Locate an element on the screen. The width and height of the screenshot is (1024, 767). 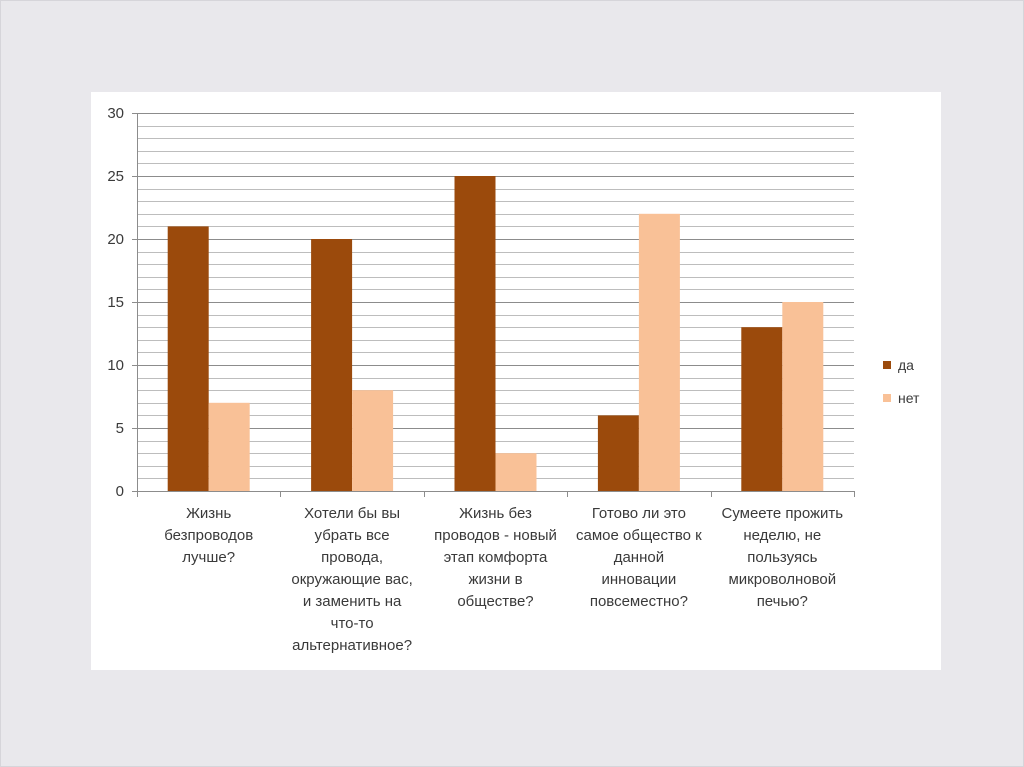
y-tick-label: 15 is located at coordinates (115, 302).